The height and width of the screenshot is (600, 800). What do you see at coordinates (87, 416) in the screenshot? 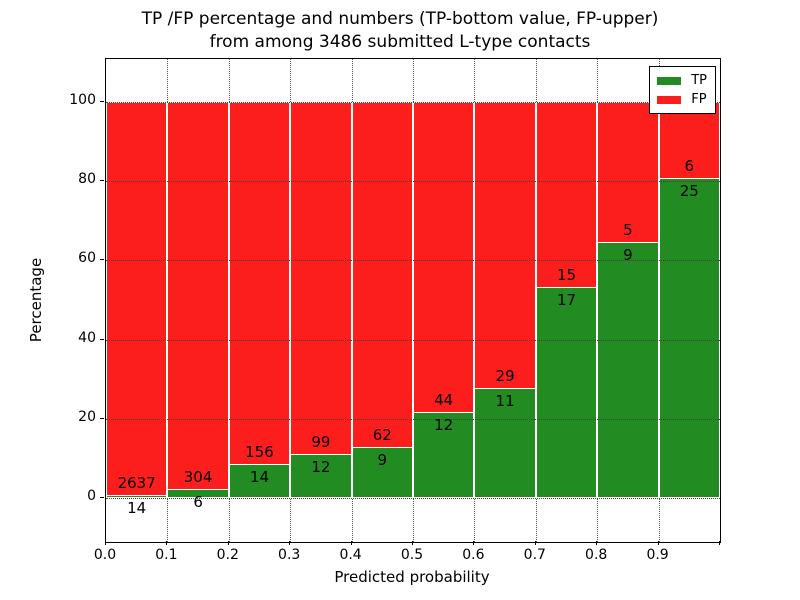
I see `y-tick-label: 20` at bounding box center [87, 416].